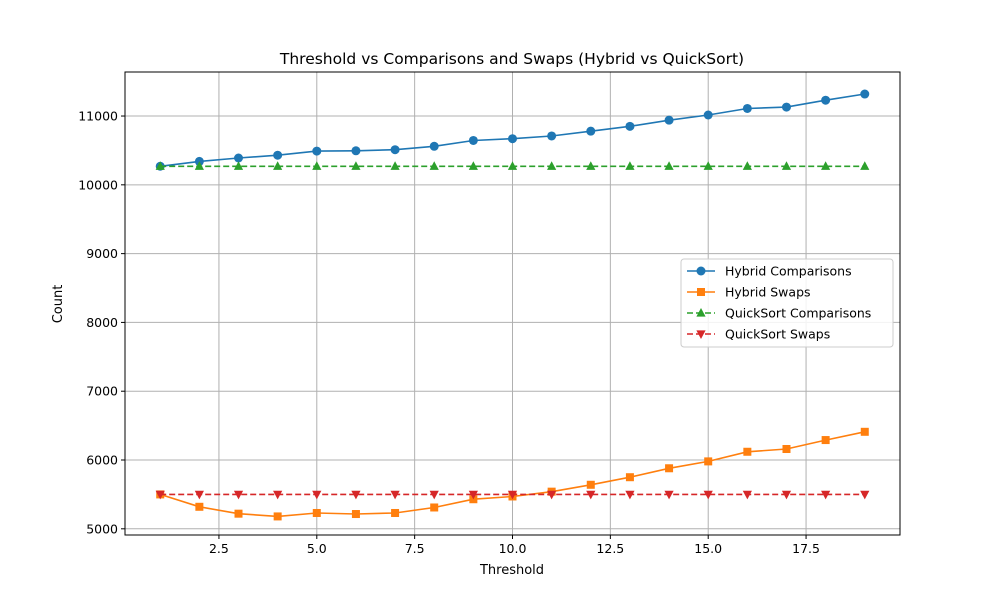 This screenshot has width=1000, height=600. Describe the element at coordinates (98, 116) in the screenshot. I see `y-tick-label: 11000` at that location.